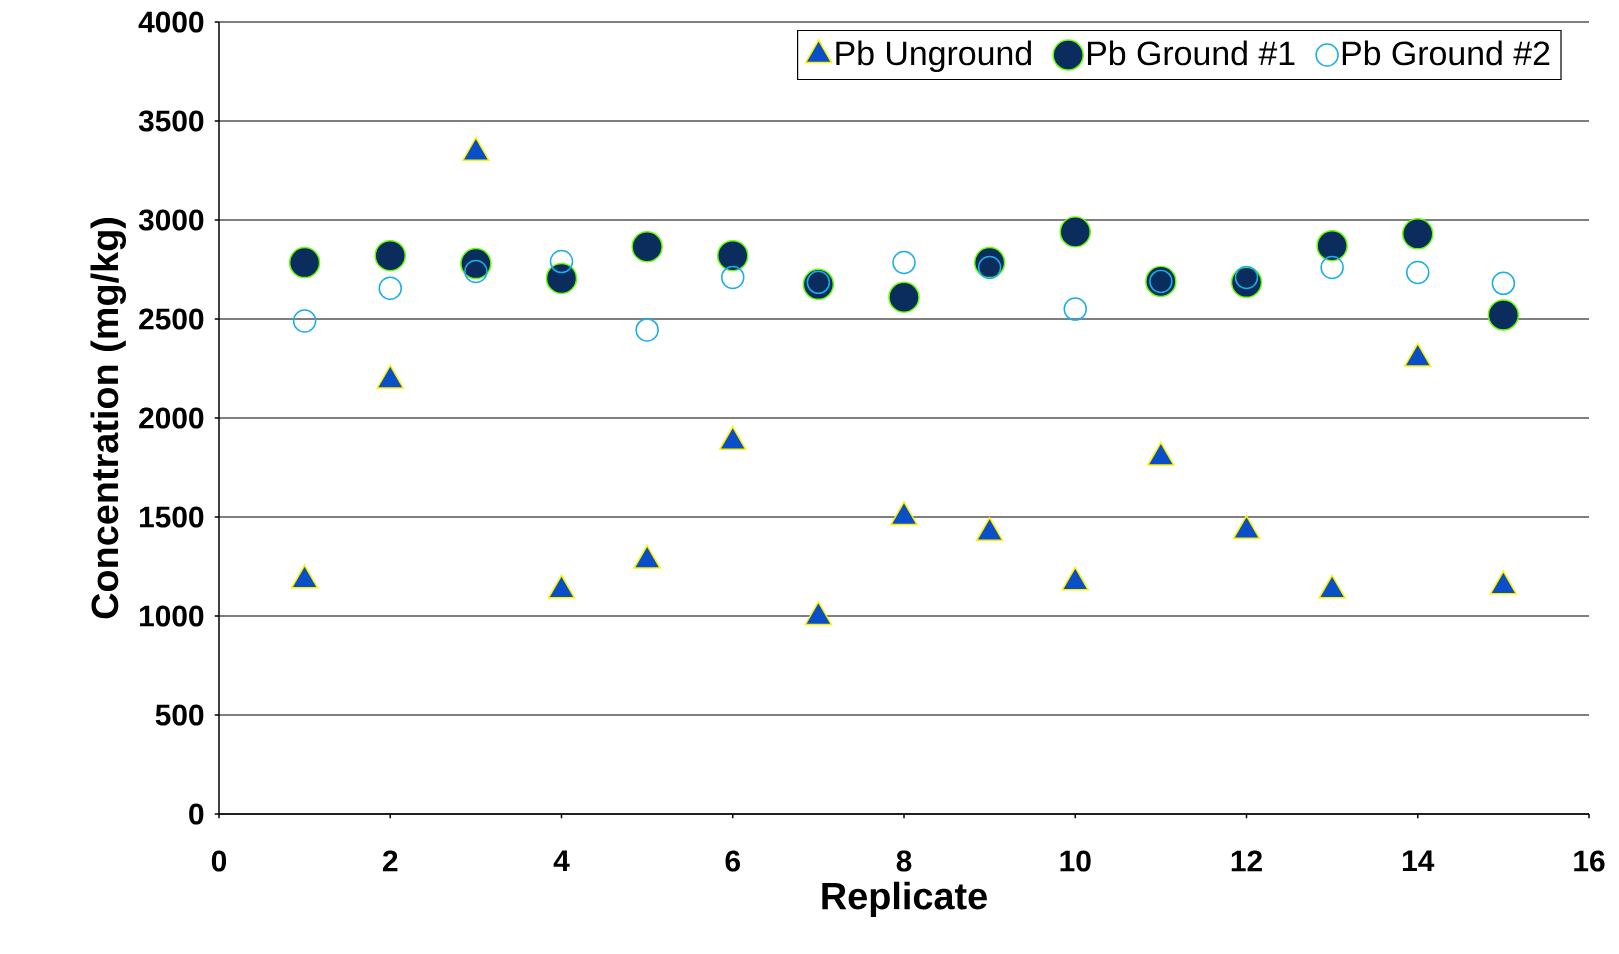 The image size is (1619, 954). I want to click on y-tick-label: 500, so click(179, 715).